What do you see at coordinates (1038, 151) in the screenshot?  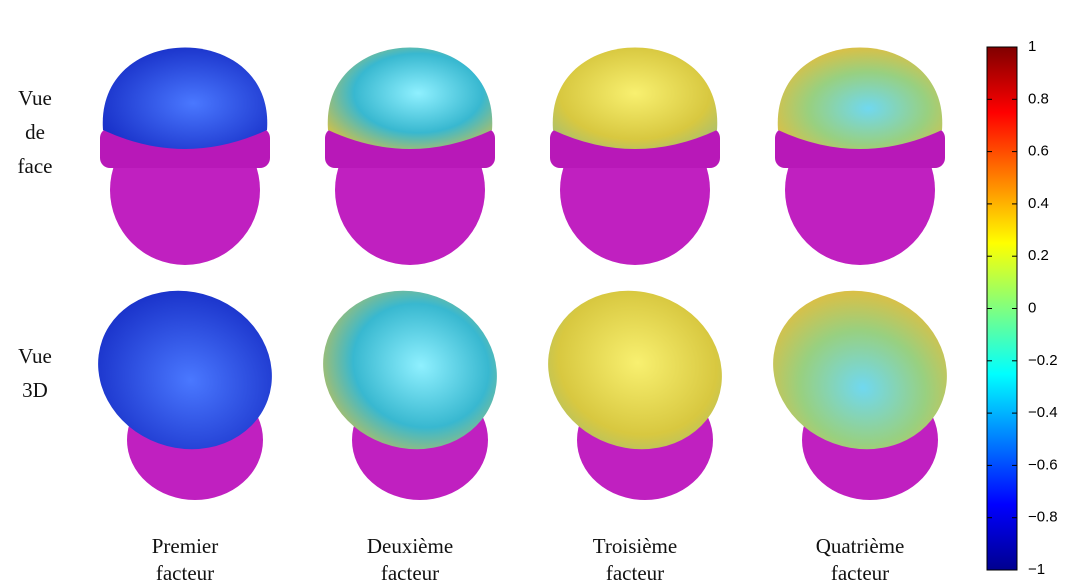 I see `colorbar-tick-label: 0.6` at bounding box center [1038, 151].